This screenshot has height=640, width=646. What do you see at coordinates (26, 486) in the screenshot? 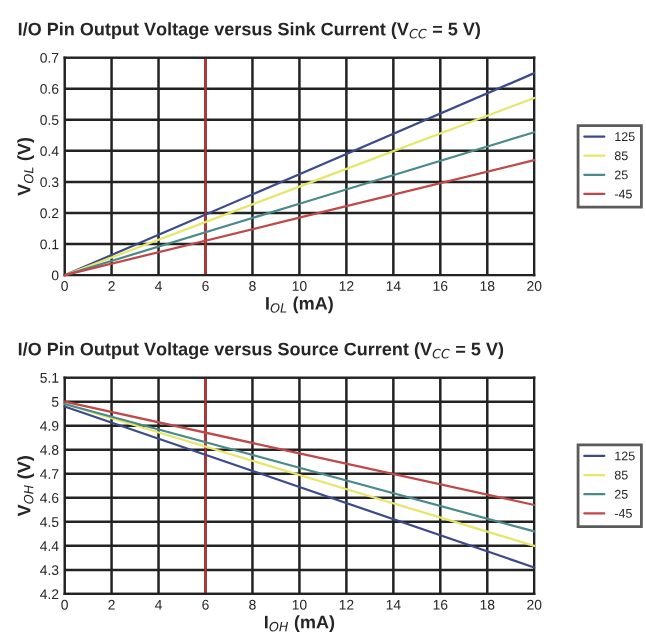
I see `y-axis-title: V$_{OH}$ (V)` at bounding box center [26, 486].